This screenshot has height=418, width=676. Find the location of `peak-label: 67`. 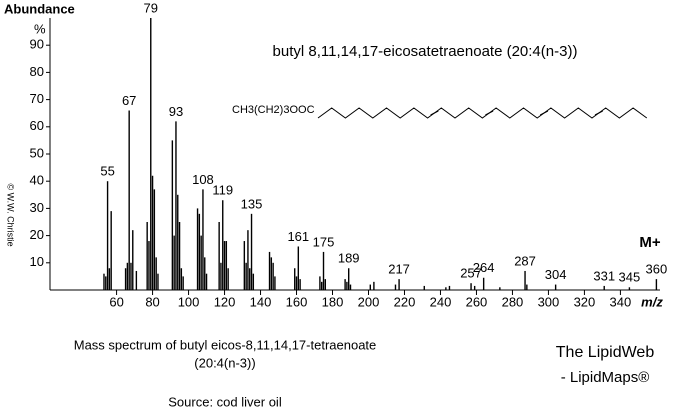

peak-label: 67 is located at coordinates (129, 100).